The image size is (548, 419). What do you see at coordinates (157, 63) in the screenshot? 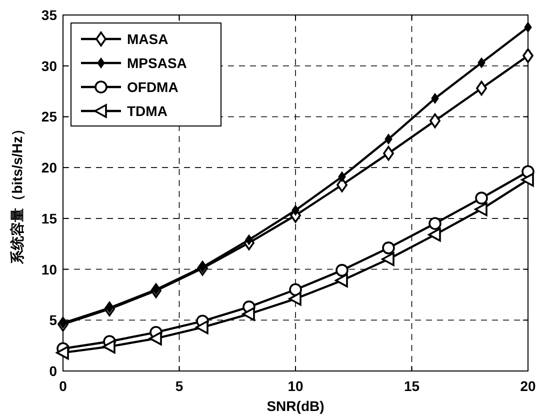
I see `legend-label: MPSASA` at bounding box center [157, 63].